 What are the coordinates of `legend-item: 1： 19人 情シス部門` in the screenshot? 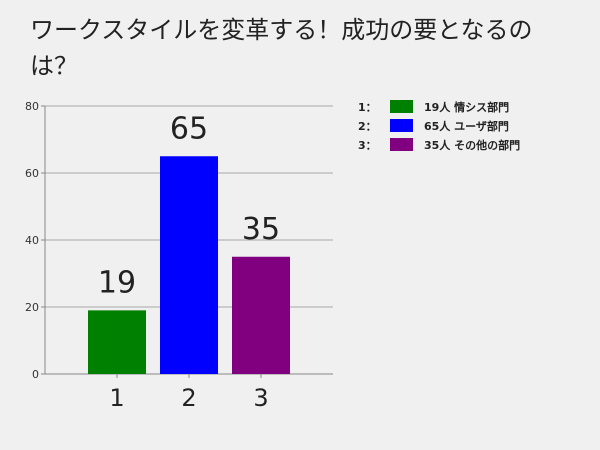 It's located at (439, 106).